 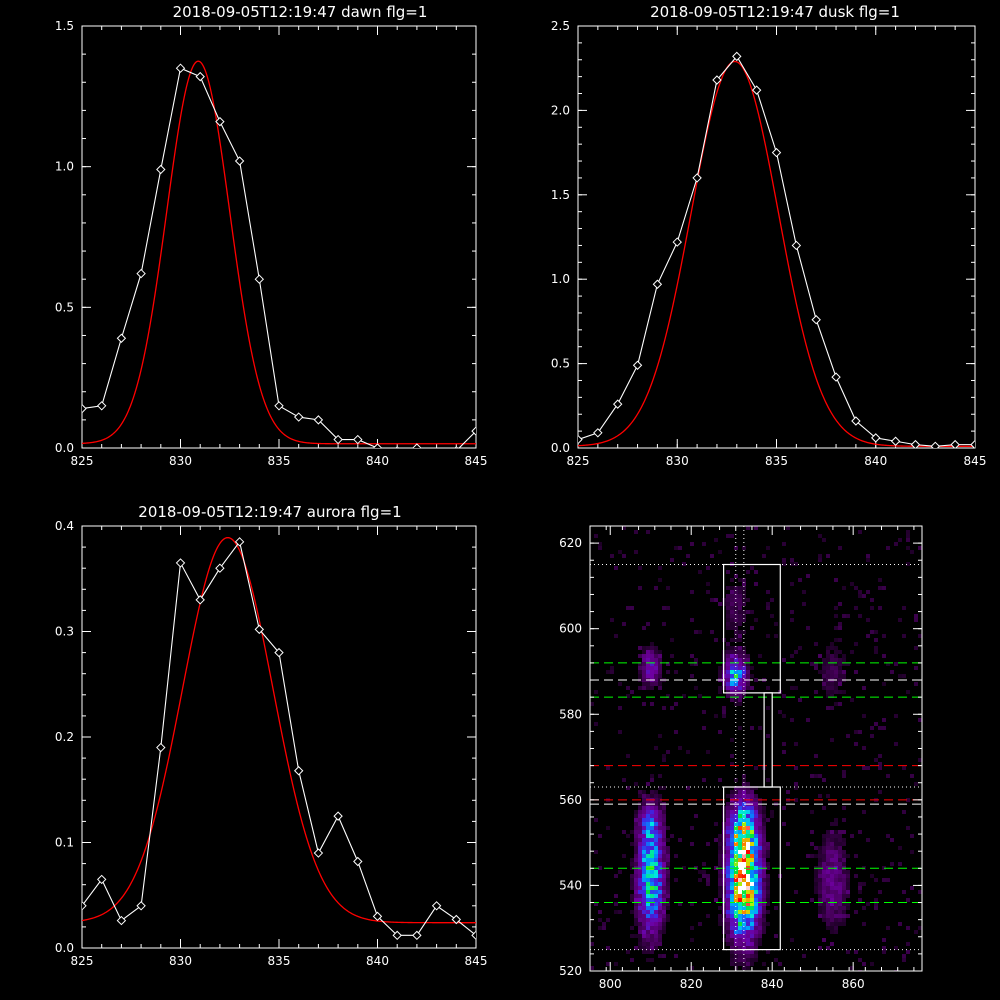 I want to click on x-tick-label: 825, so click(x=578, y=461).